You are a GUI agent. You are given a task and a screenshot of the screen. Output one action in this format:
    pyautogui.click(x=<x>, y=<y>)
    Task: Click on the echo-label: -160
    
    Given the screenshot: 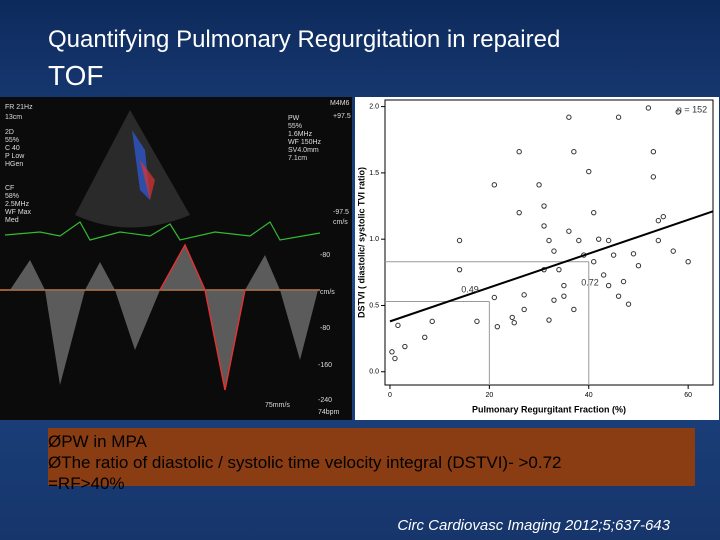 What is the action you would take?
    pyautogui.click(x=325, y=365)
    